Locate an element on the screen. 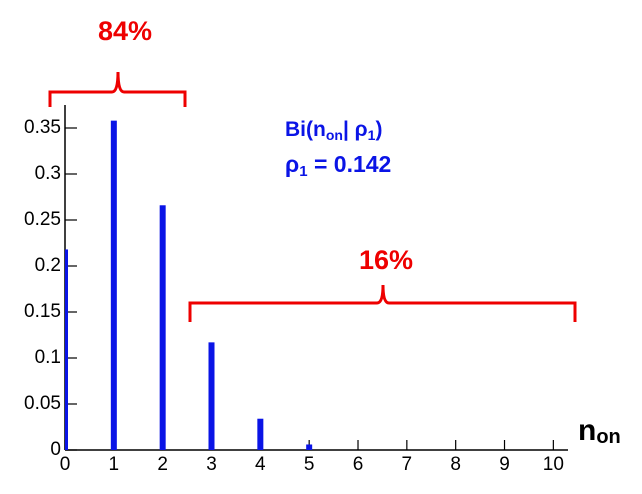  y-tick-label: 0.05 is located at coordinates (42, 403).